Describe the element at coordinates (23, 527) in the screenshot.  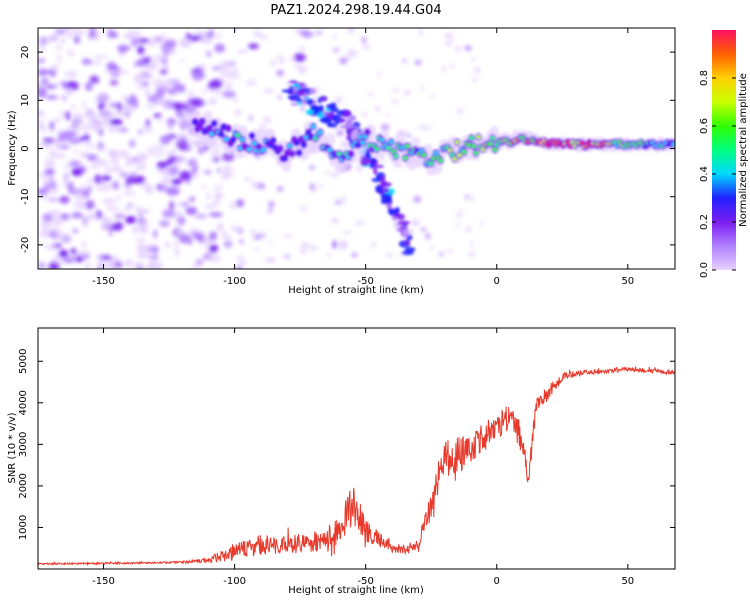
I see `y-tick-label: 1000` at that location.